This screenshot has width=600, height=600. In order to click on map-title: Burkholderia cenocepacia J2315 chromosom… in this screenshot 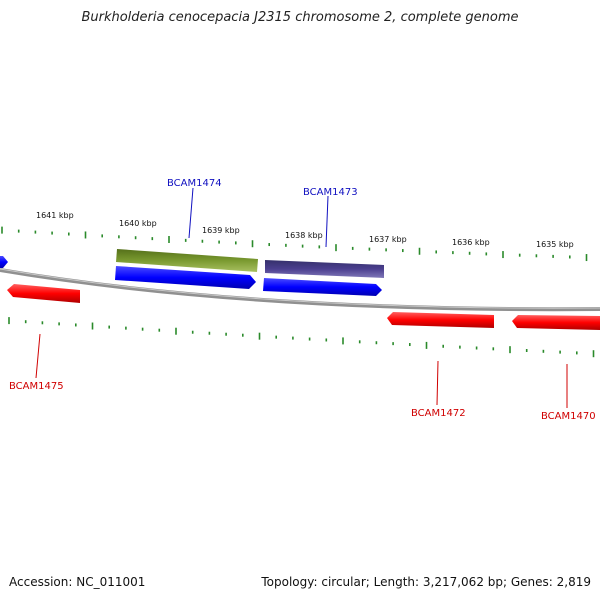, I will do `click(300, 17)`.